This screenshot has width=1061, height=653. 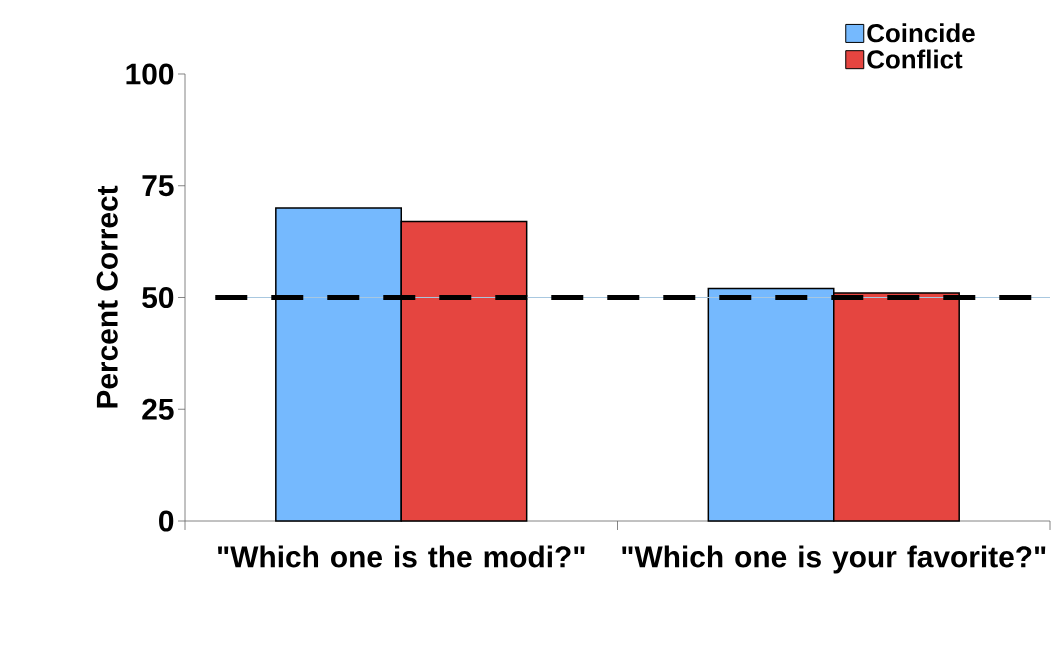 I want to click on legend-label: Conflict, so click(x=915, y=59).